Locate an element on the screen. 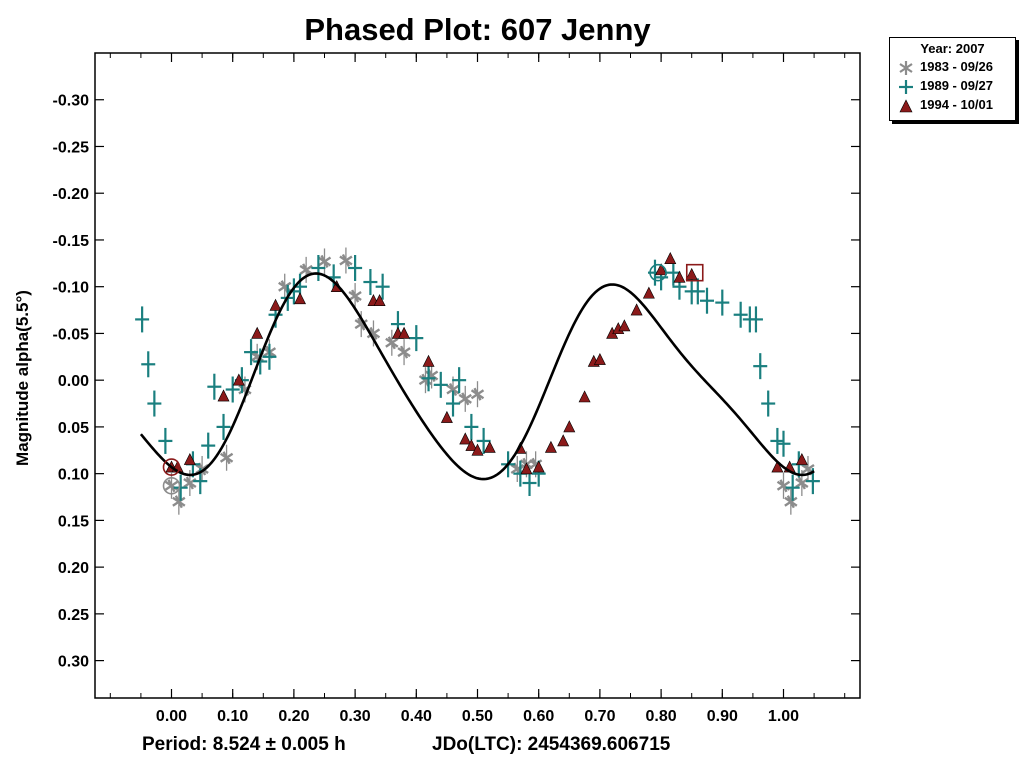  y-tick-label: -0.10 is located at coordinates (71, 288).